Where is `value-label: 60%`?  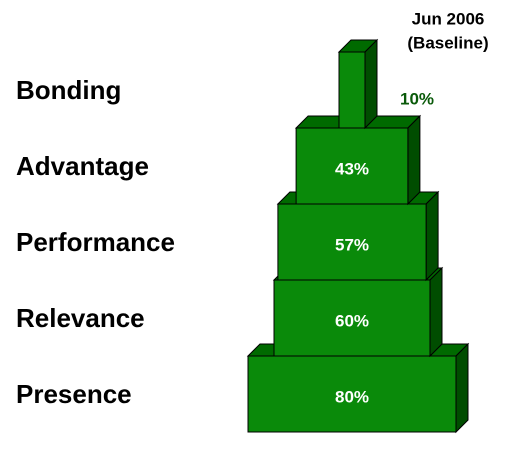
value-label: 60% is located at coordinates (352, 320).